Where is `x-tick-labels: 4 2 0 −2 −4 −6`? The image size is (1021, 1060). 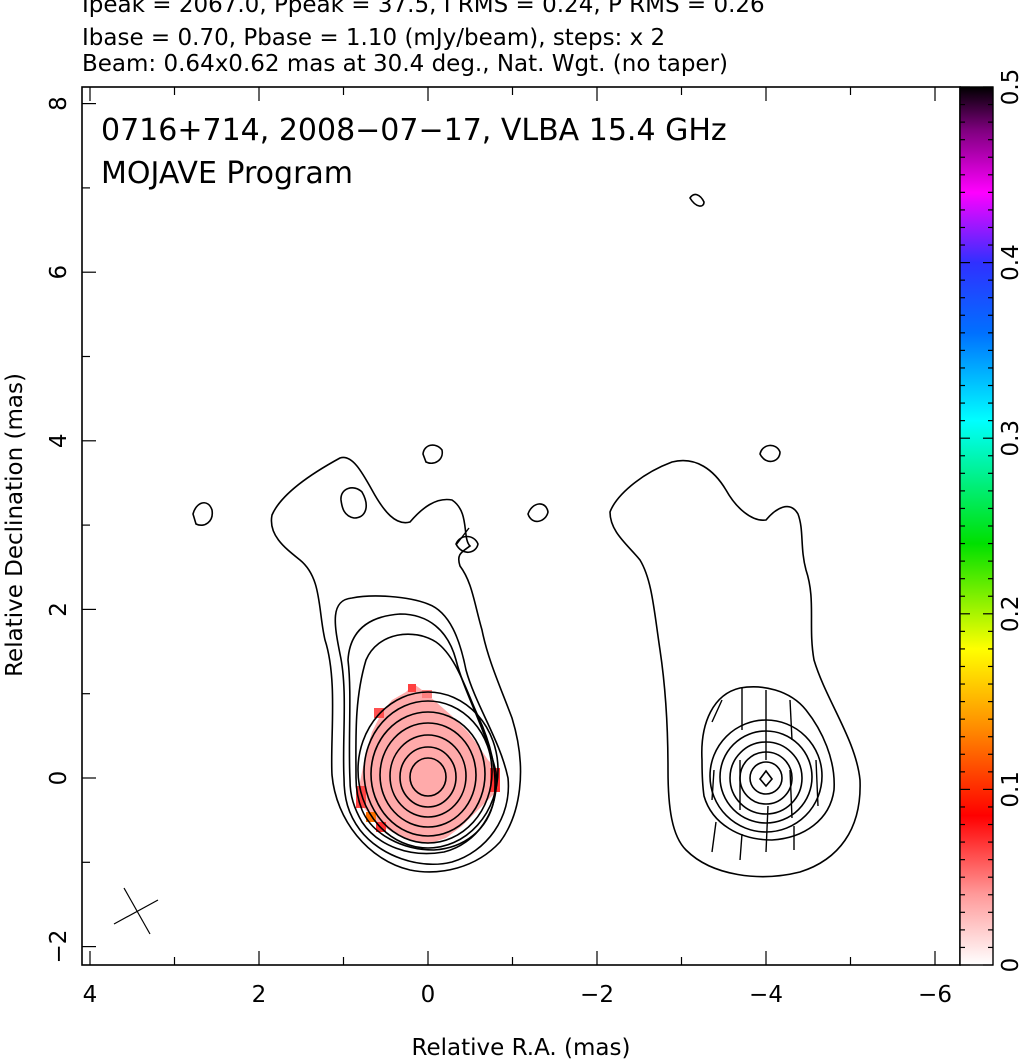
x-tick-labels: 4 2 0 −2 −4 −6 is located at coordinates (517, 995).